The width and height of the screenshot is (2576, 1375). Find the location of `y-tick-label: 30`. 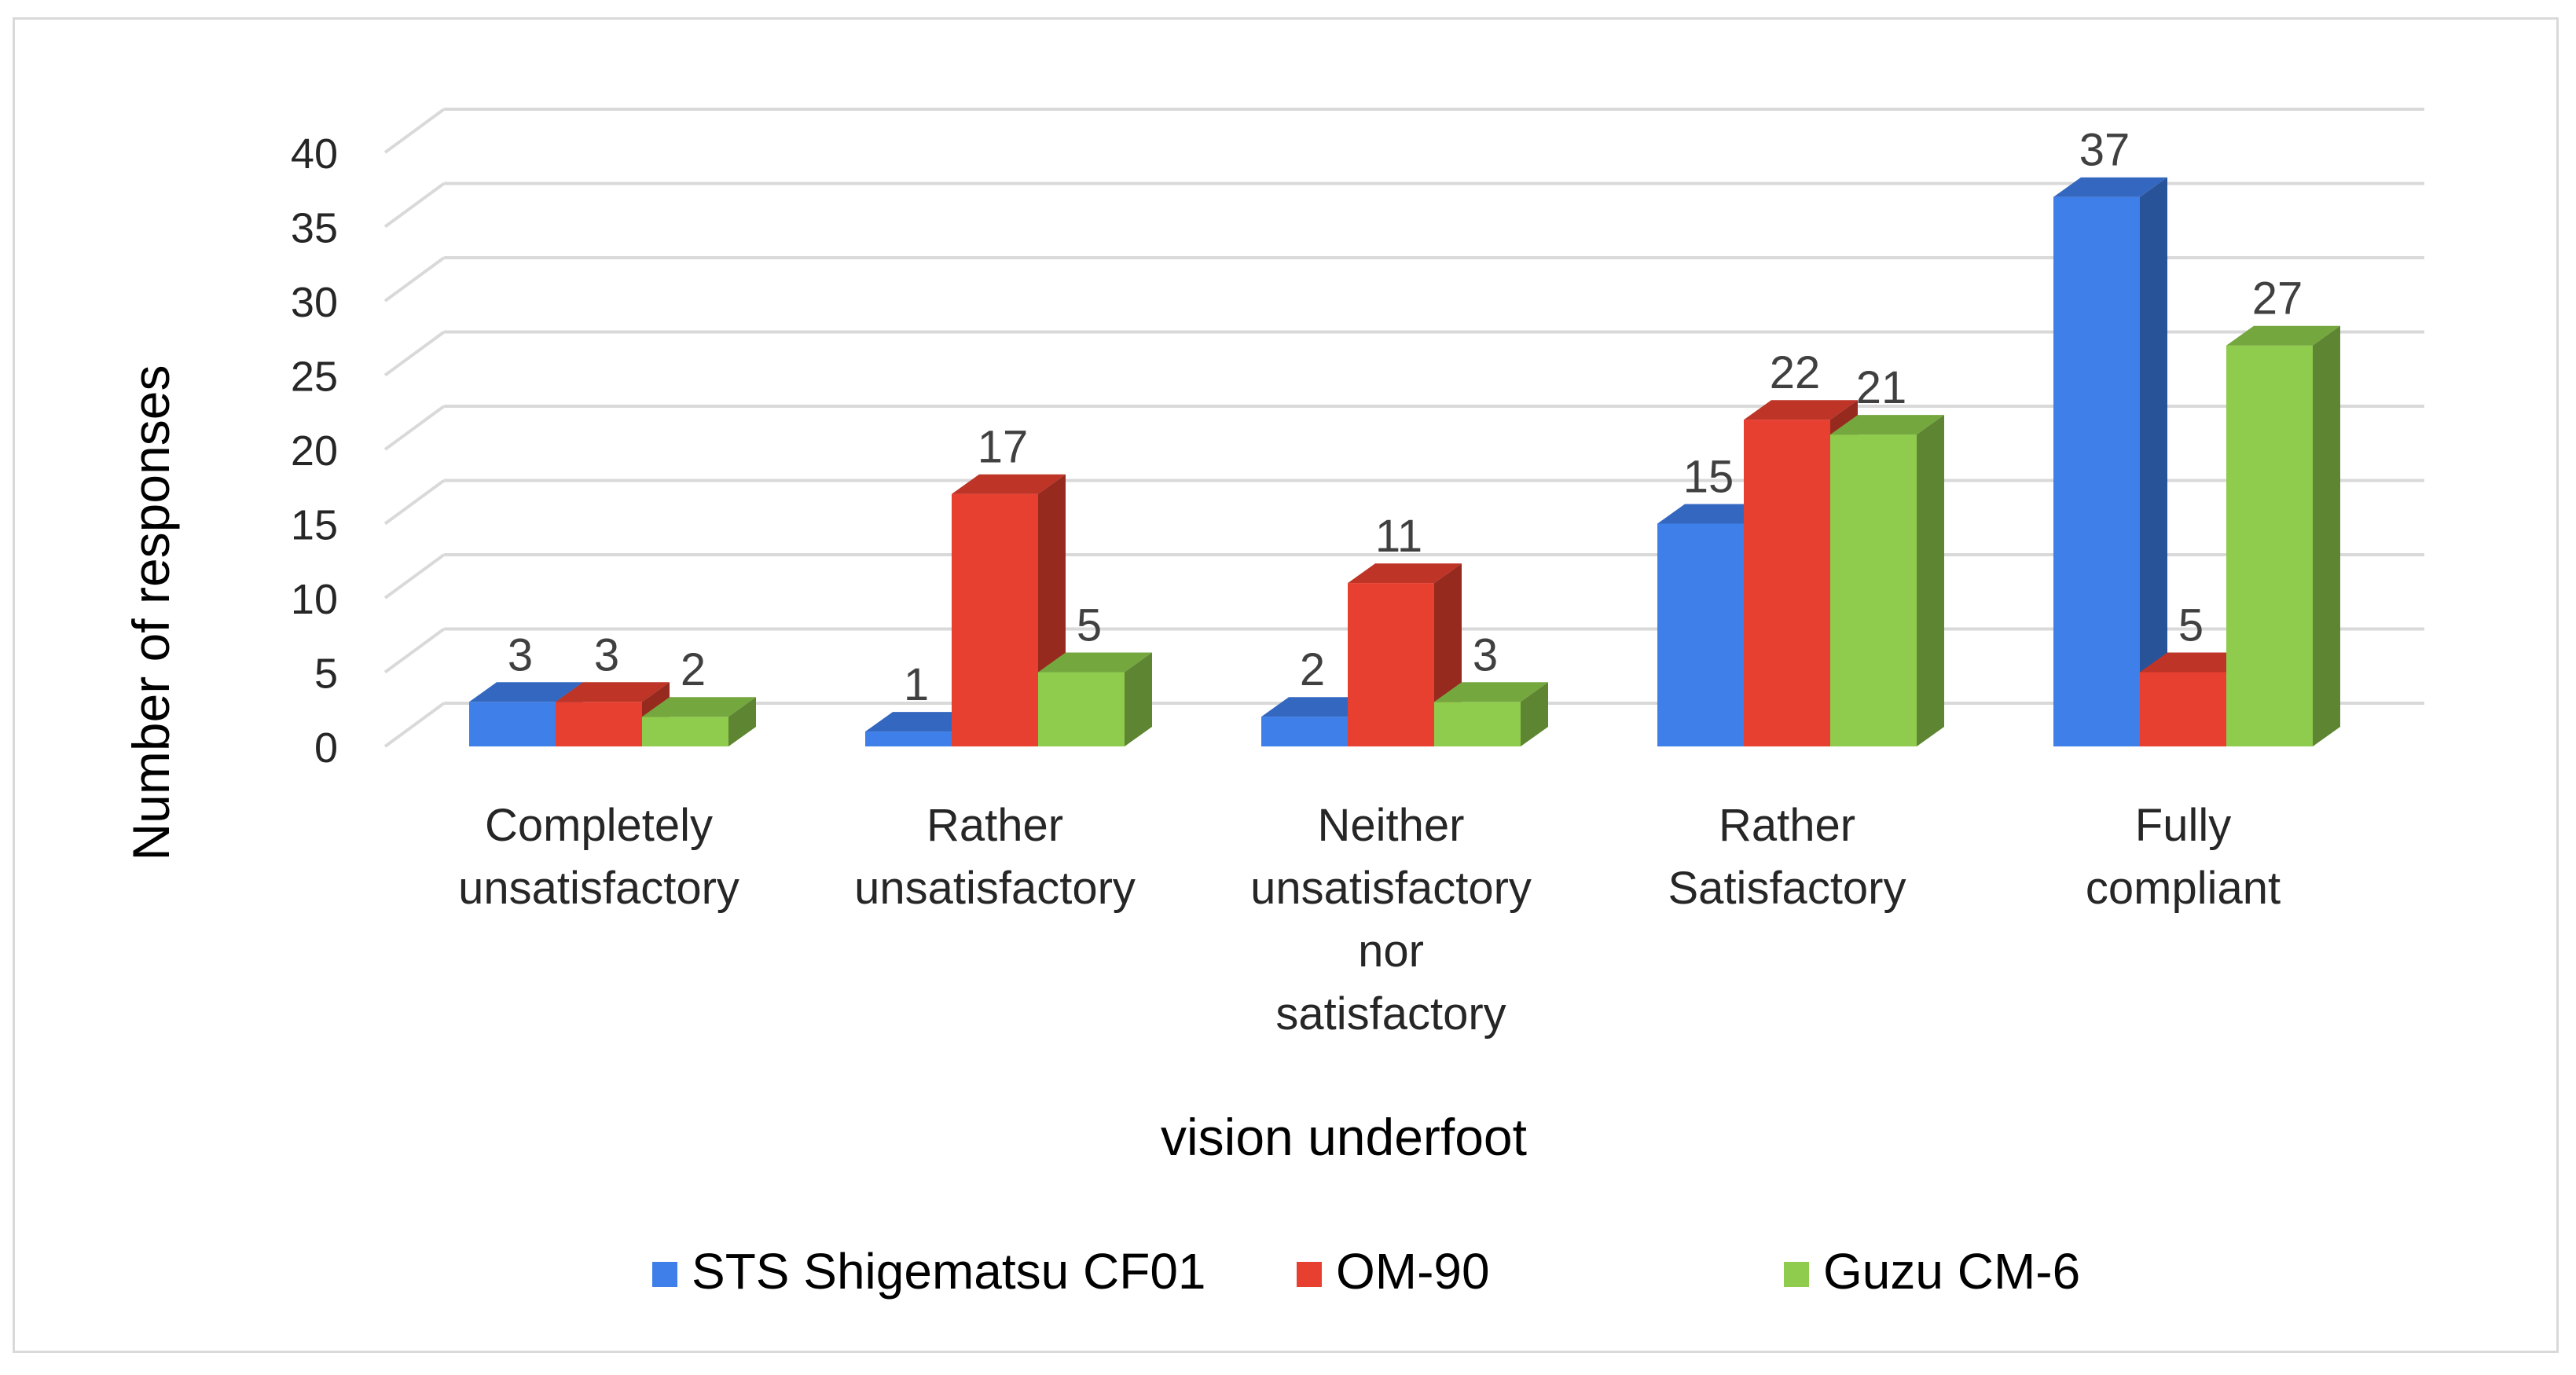

y-tick-label: 30 is located at coordinates (314, 302).